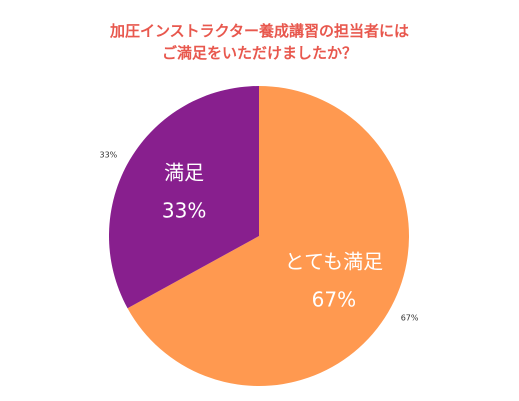 This screenshot has width=519, height=401. Describe the element at coordinates (184, 211) in the screenshot. I see `slice-value-satisfied: 33%` at that location.